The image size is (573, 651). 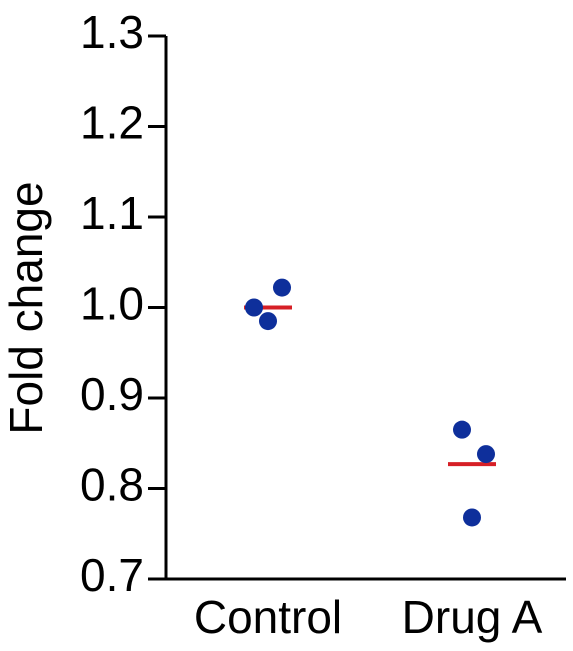 I want to click on y-tick-label: 0.9, so click(x=112, y=394).